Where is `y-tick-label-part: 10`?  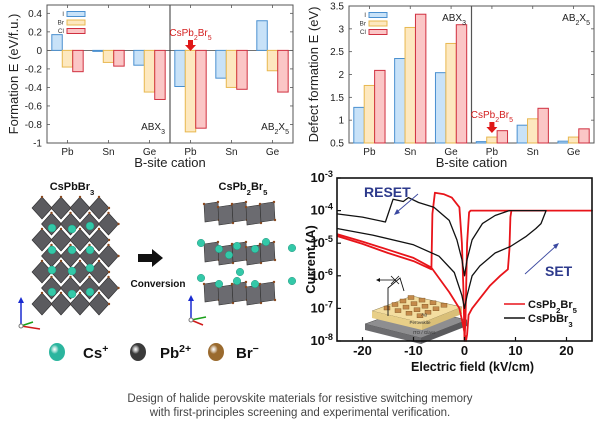 y-tick-label-part: 10 is located at coordinates (317, 177).